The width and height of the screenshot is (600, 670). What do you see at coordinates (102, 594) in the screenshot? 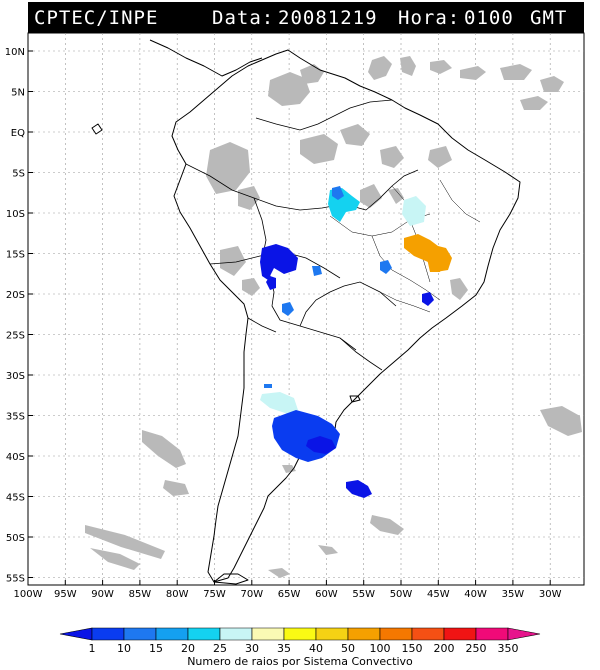
I see `lon-tick-label: 90W` at bounding box center [102, 594].